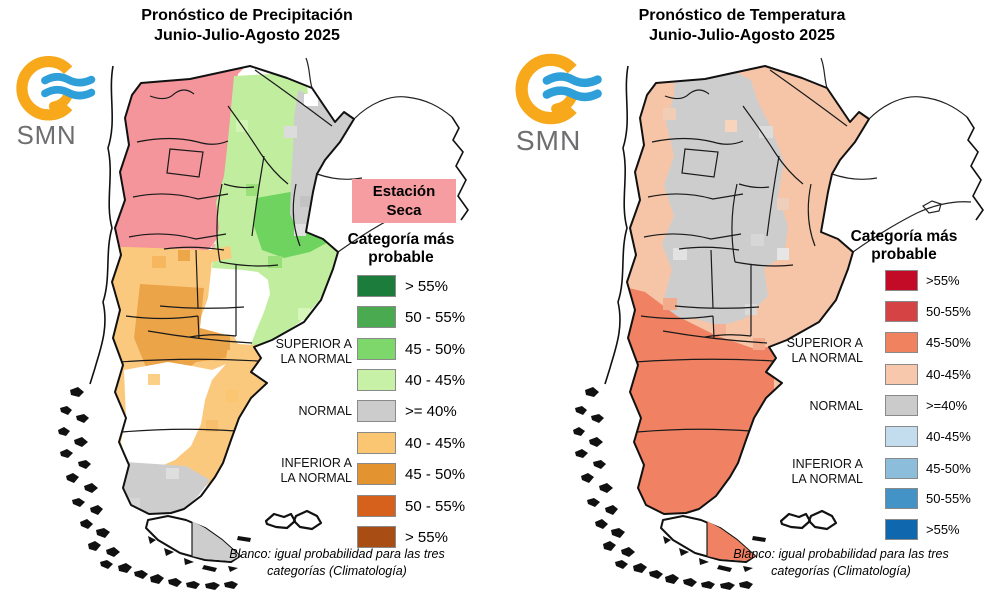 This screenshot has width=989, height=595. Describe the element at coordinates (725, 196) in the screenshot. I see `region-normal-central` at that location.